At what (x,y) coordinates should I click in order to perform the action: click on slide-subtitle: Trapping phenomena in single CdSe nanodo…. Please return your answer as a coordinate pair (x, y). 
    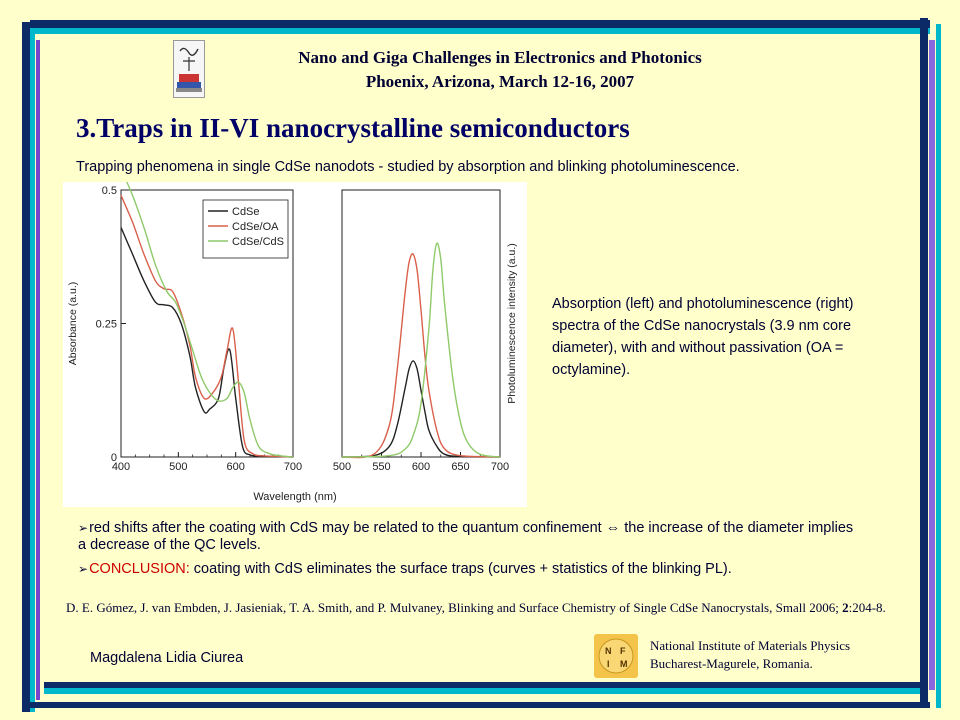
    Looking at the image, I should click on (408, 167).